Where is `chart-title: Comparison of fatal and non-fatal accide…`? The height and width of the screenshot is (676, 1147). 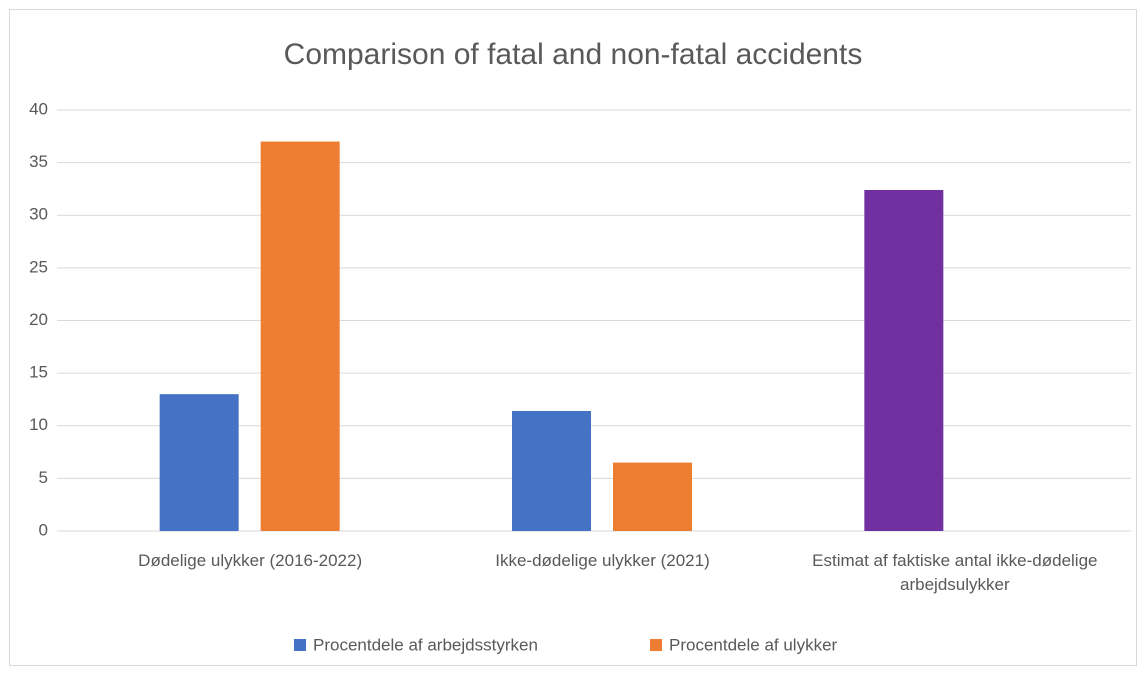
chart-title: Comparison of fatal and non-fatal accide… is located at coordinates (573, 54).